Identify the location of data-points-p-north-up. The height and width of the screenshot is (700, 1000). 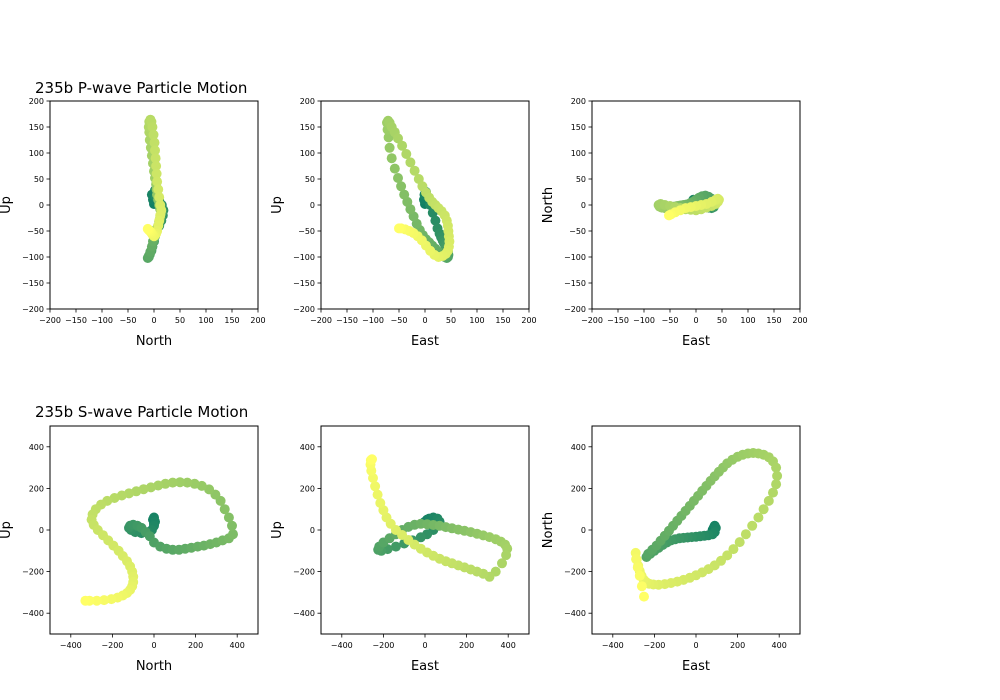
(155, 188).